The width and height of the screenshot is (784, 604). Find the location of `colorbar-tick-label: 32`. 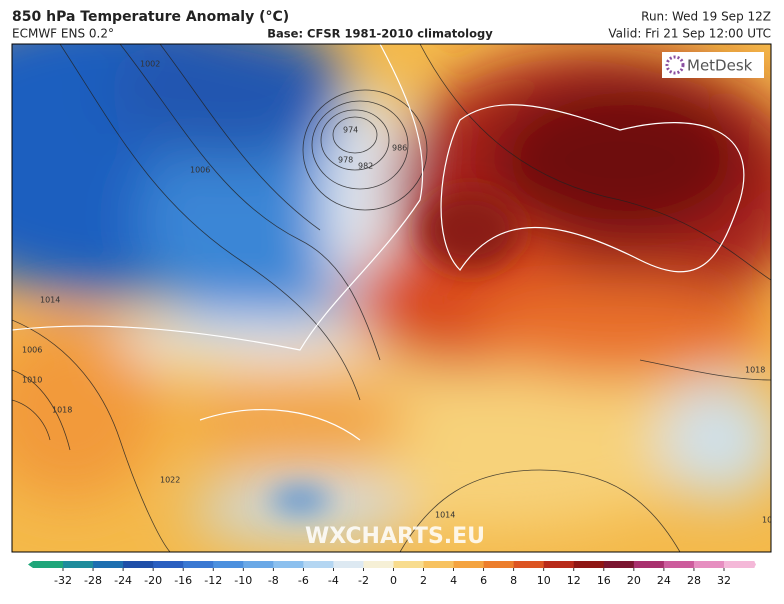

colorbar-tick-label: 32 is located at coordinates (724, 580).